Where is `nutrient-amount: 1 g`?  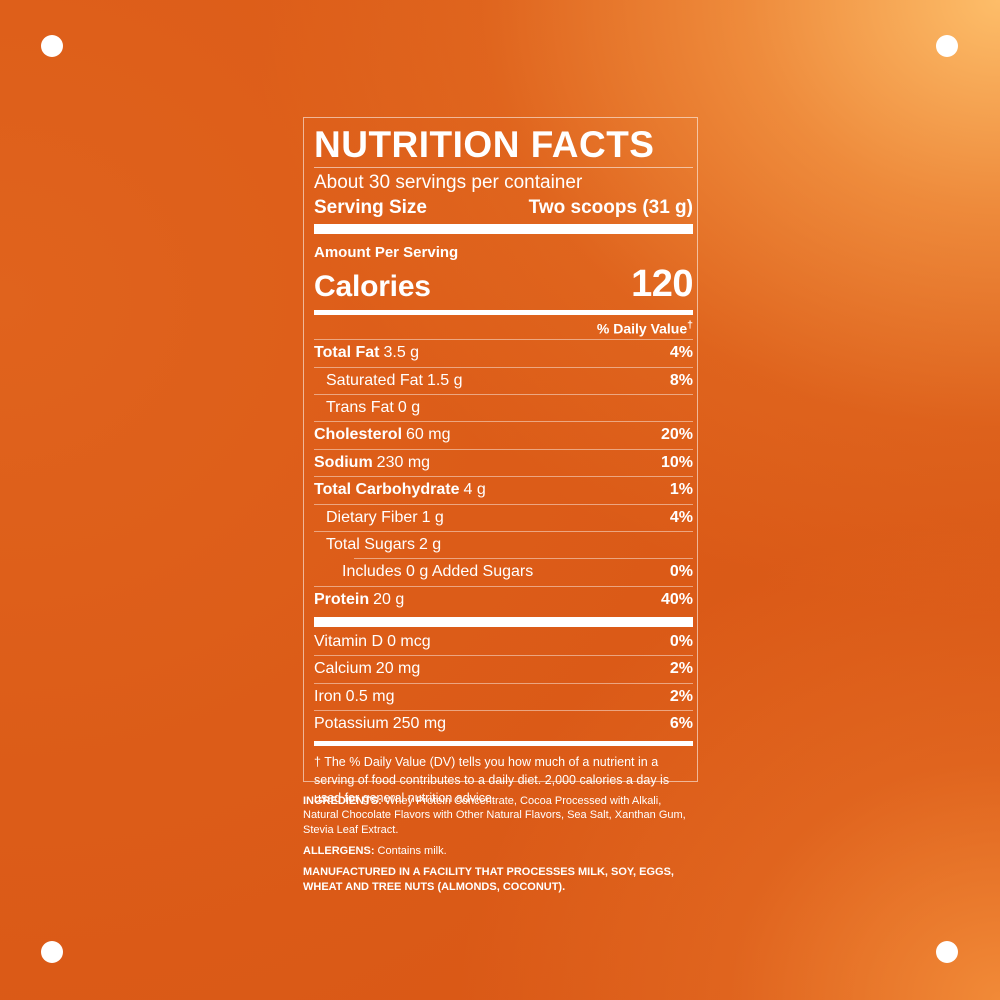
nutrient-amount: 1 g is located at coordinates (432, 517).